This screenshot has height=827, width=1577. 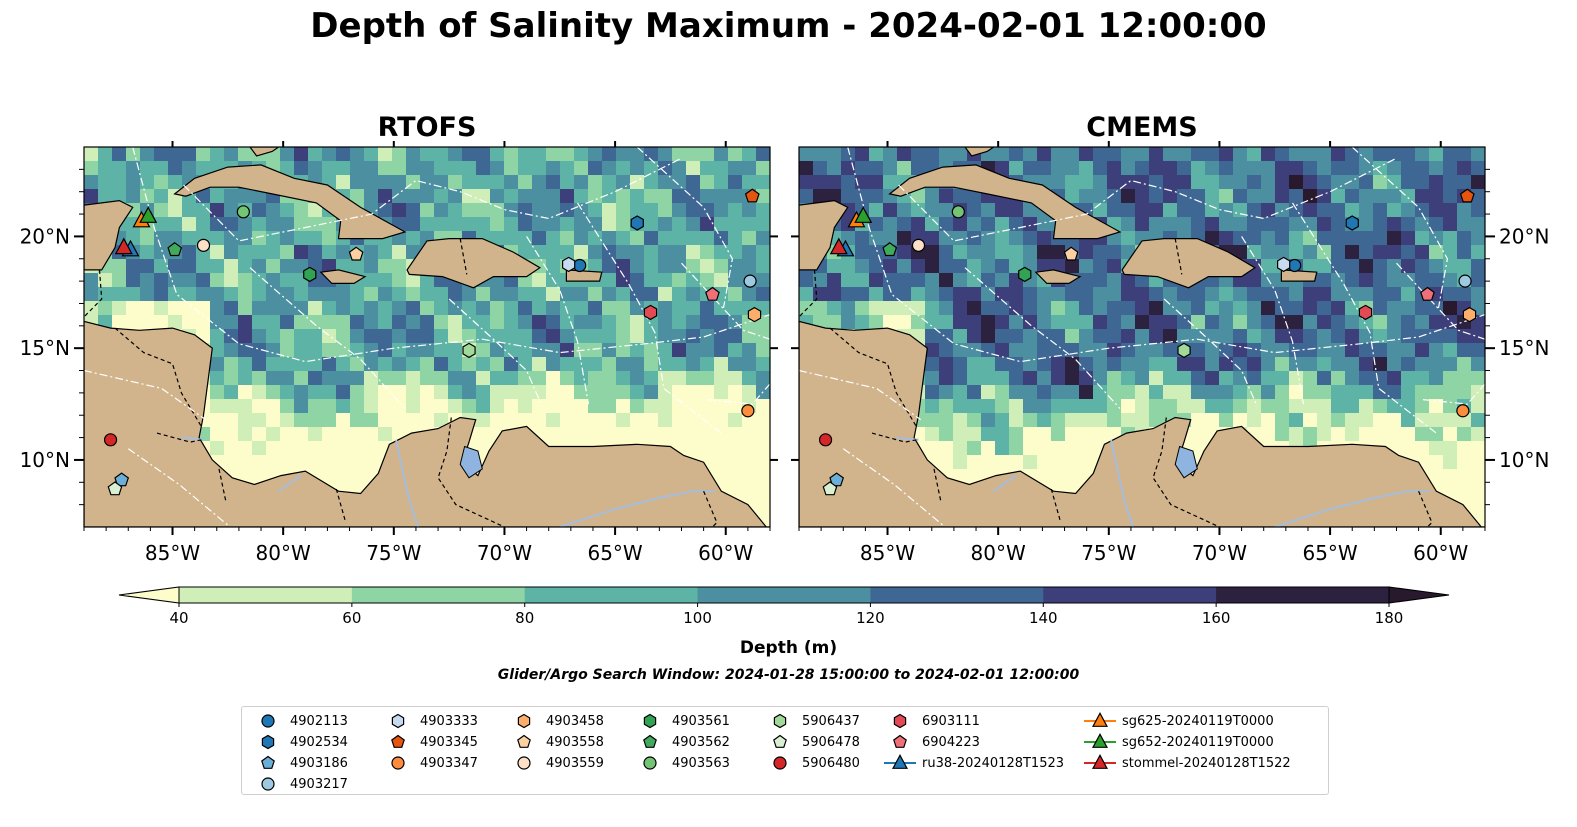 I want to click on legend-label: 4902113, so click(x=319, y=721).